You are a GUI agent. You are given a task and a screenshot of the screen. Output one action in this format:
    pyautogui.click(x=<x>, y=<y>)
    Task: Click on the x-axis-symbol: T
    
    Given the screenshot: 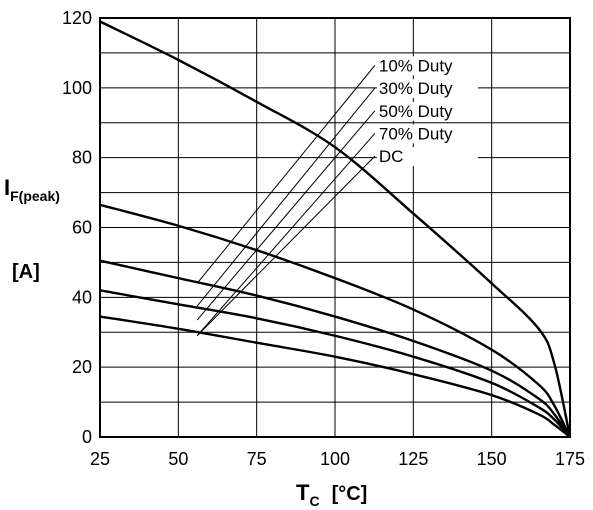 What is the action you would take?
    pyautogui.click(x=303, y=492)
    